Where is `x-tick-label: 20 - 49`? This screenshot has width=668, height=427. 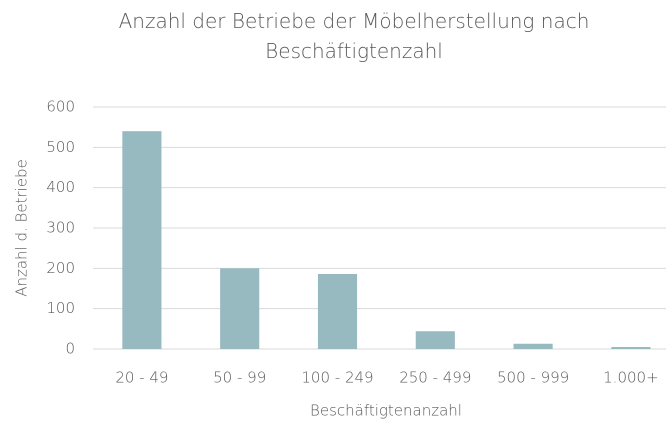 x-tick-label: 20 - 49 is located at coordinates (141, 378).